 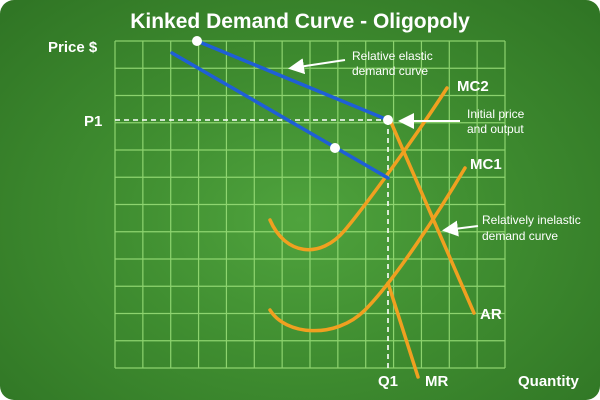 What do you see at coordinates (335, 148) in the screenshot?
I see `mr-midpoint` at bounding box center [335, 148].